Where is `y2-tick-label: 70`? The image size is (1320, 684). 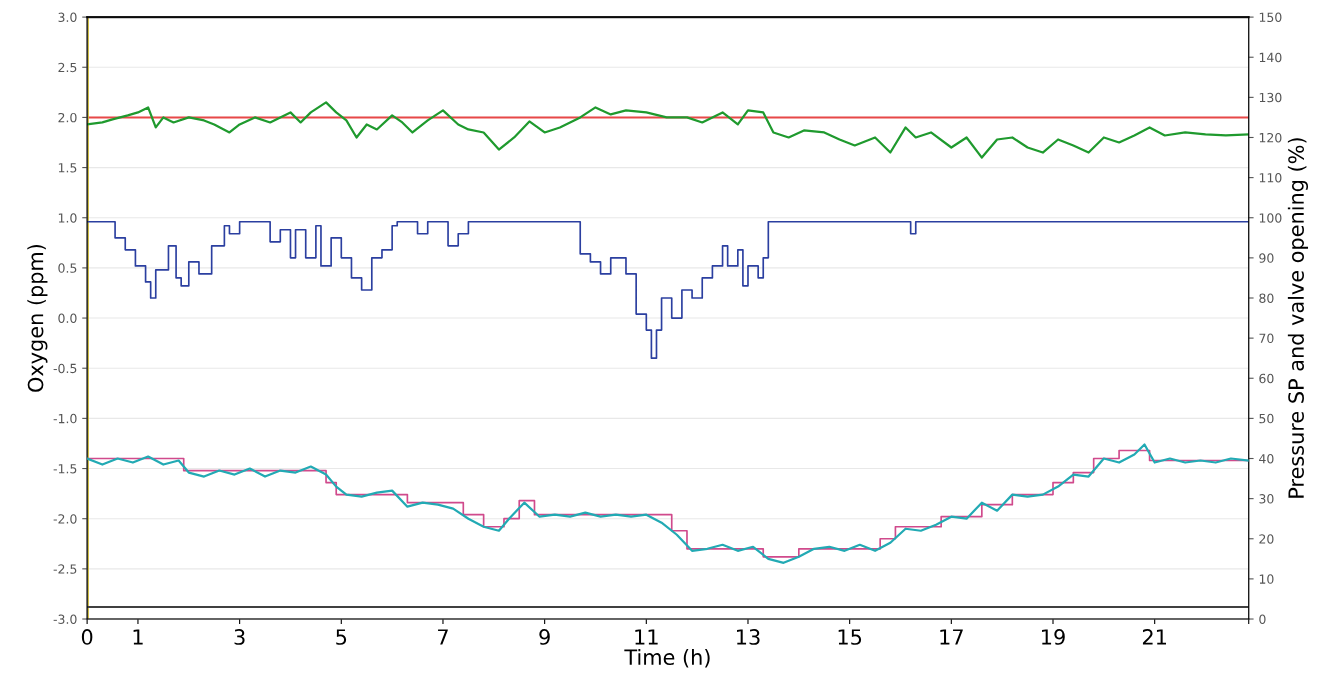
y2-tick-label: 70 is located at coordinates (1266, 338).